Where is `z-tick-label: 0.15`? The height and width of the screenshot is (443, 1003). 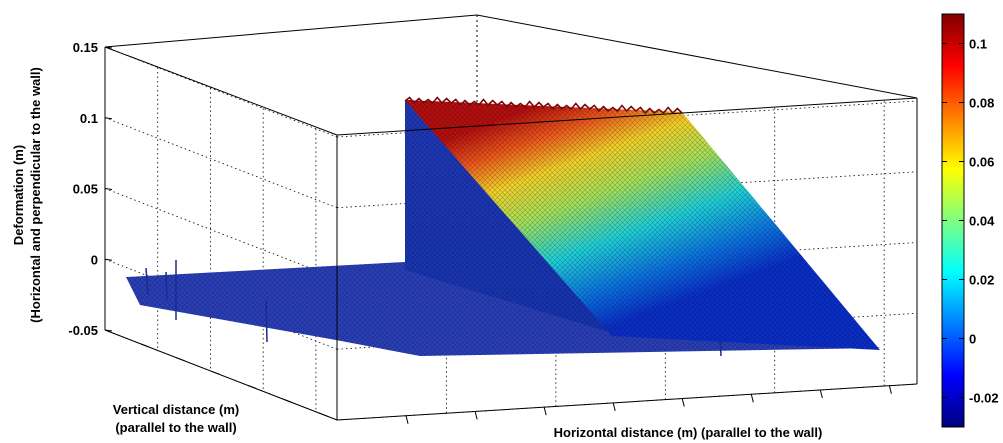
z-tick-label: 0.15 is located at coordinates (85, 47).